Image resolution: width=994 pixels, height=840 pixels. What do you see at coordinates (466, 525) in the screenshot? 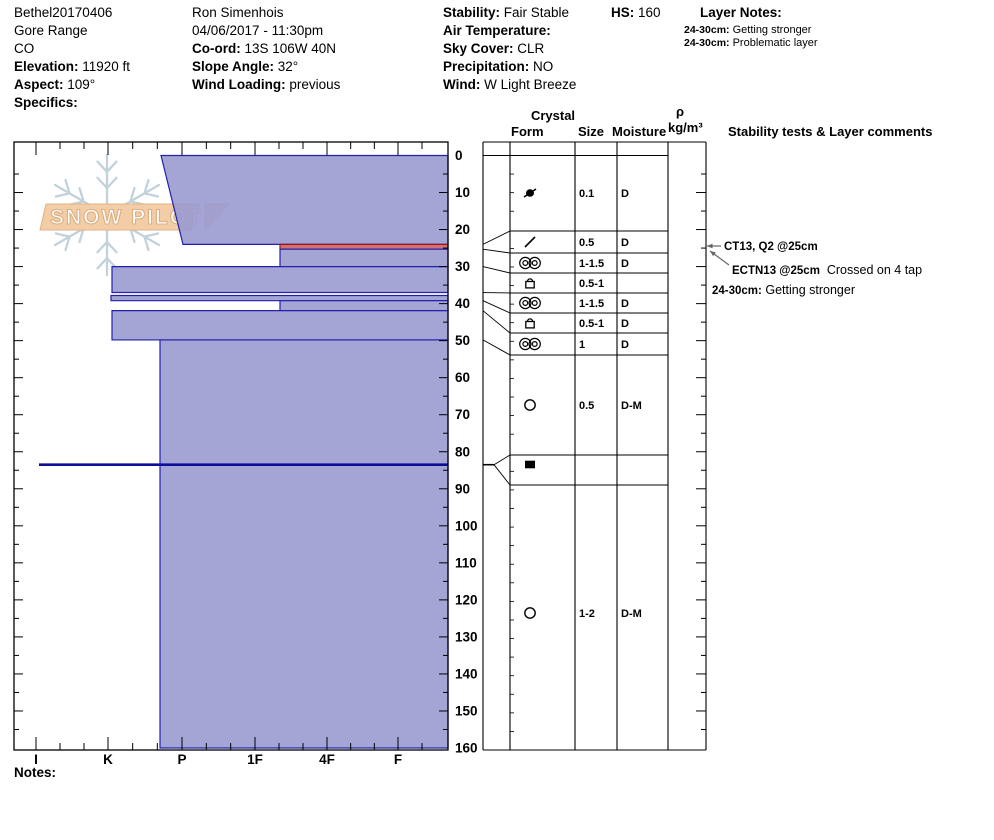
I see `depth-label: 100` at bounding box center [466, 525].